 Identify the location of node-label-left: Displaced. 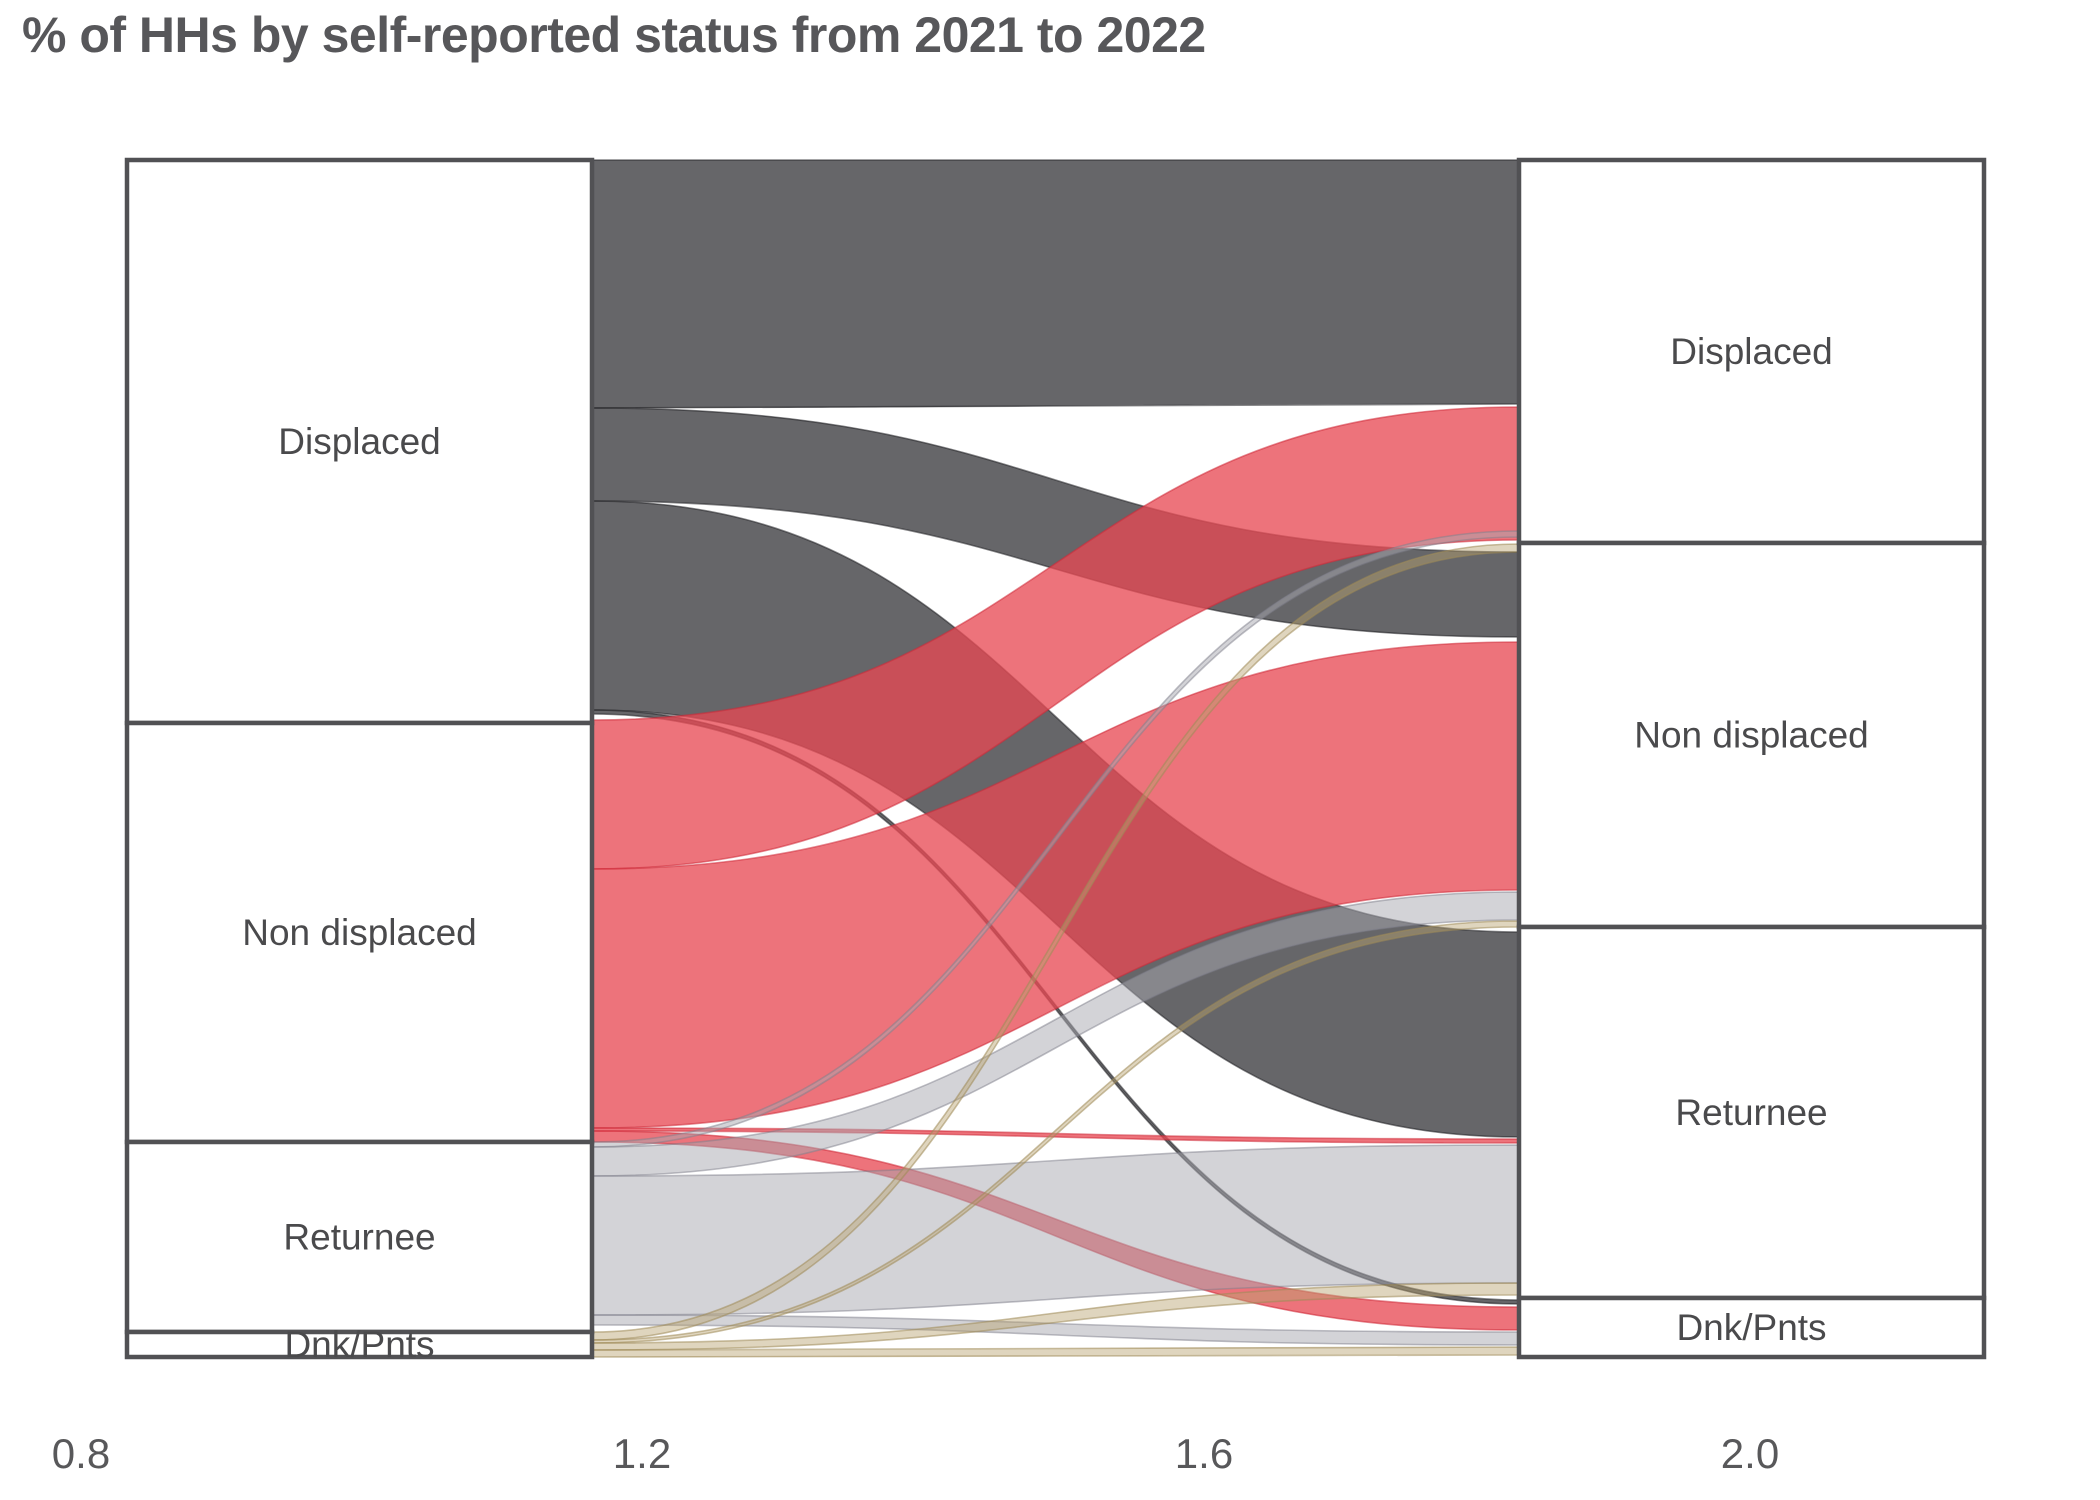
(359, 441).